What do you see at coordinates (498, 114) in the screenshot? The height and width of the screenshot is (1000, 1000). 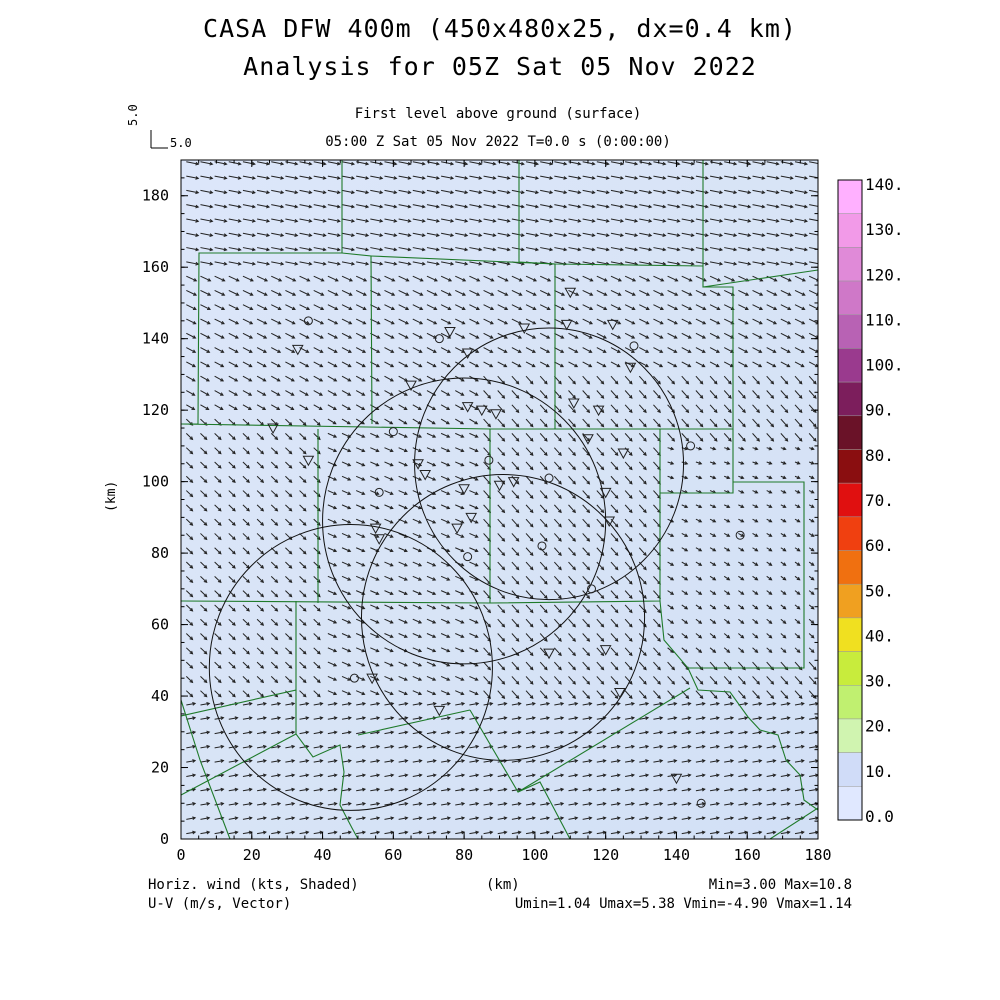 I see `level-subtitle: First level above ground (surface)` at bounding box center [498, 114].